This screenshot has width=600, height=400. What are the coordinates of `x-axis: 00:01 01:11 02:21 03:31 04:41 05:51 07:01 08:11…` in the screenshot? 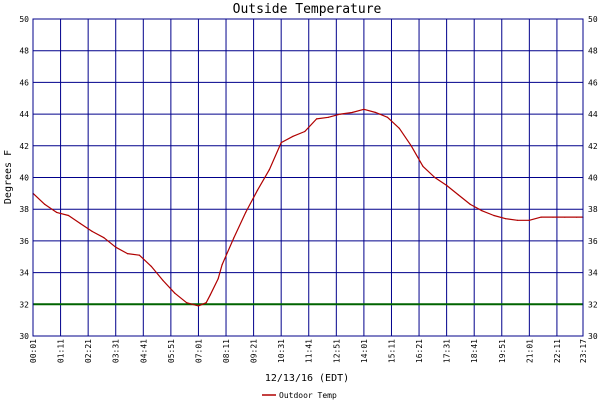 It's located at (308, 351).